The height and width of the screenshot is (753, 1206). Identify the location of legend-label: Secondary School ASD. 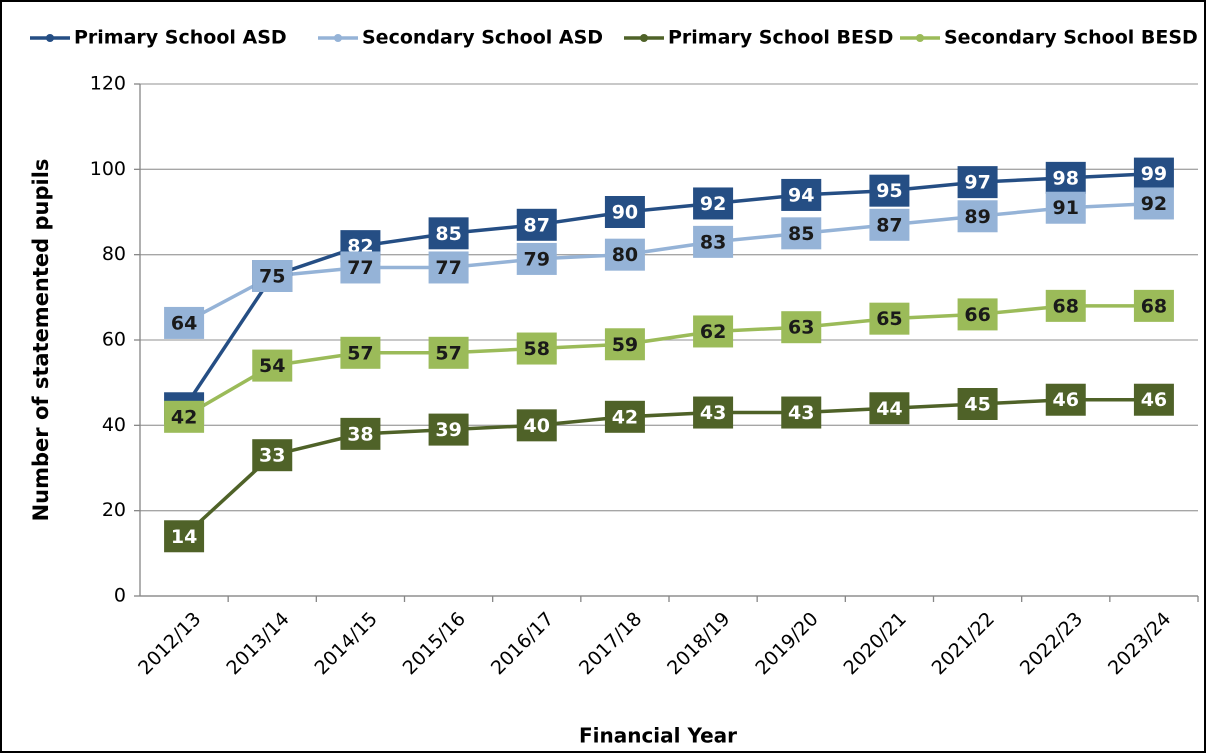
(482, 38).